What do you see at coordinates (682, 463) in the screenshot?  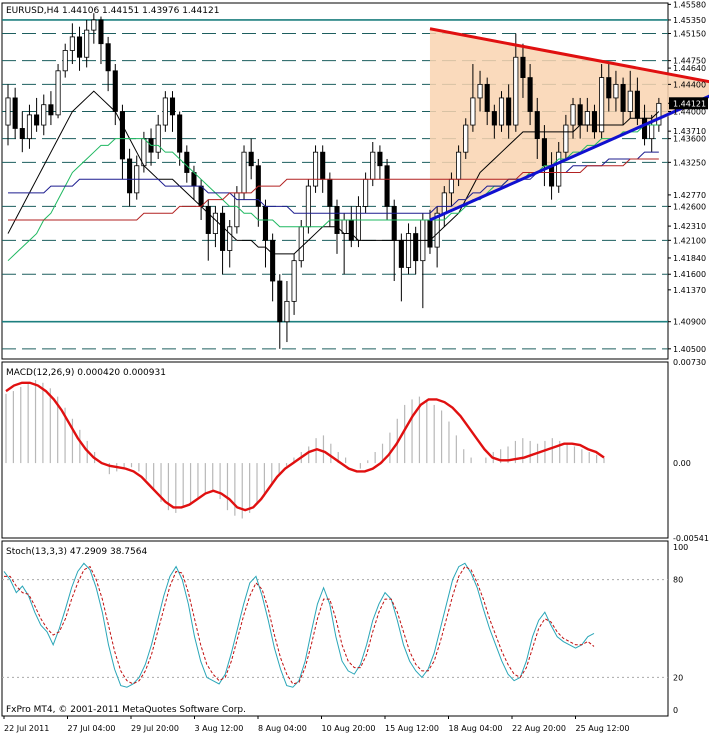 I see `macd-tick-label: 0.00` at bounding box center [682, 463].